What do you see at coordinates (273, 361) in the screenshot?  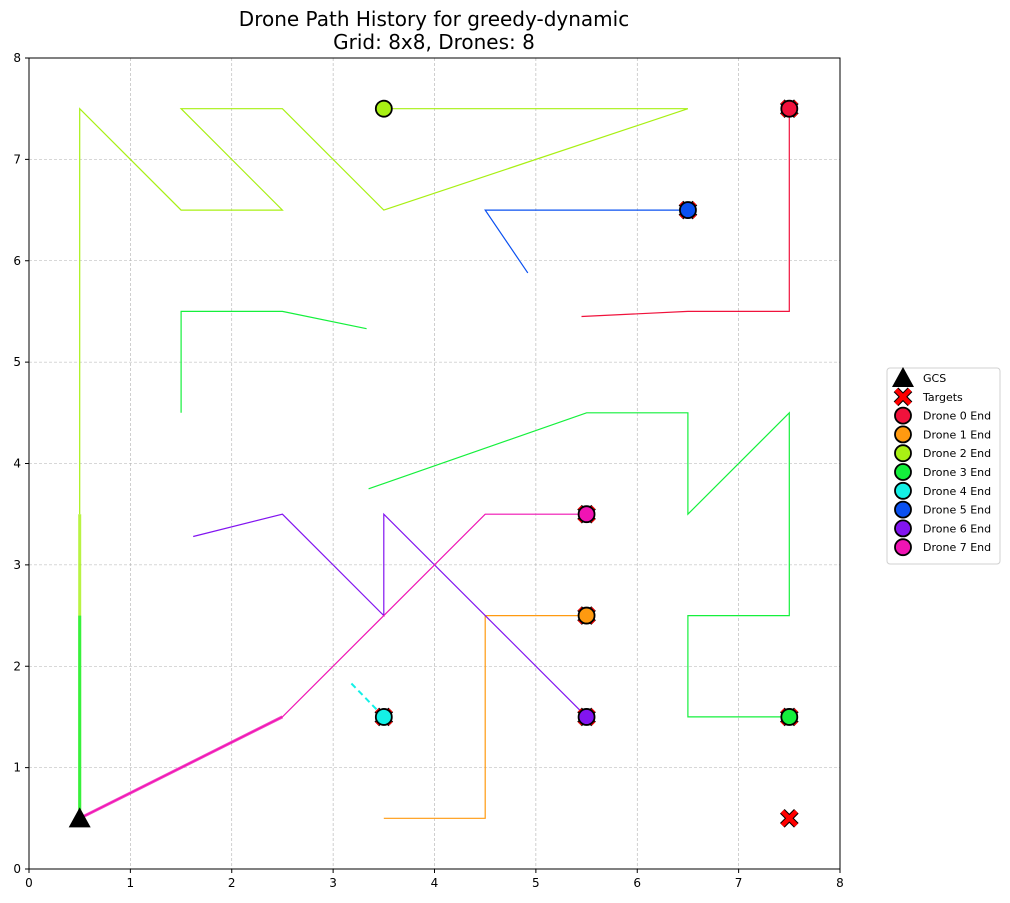 I see `drone-3-end-path-segment` at bounding box center [273, 361].